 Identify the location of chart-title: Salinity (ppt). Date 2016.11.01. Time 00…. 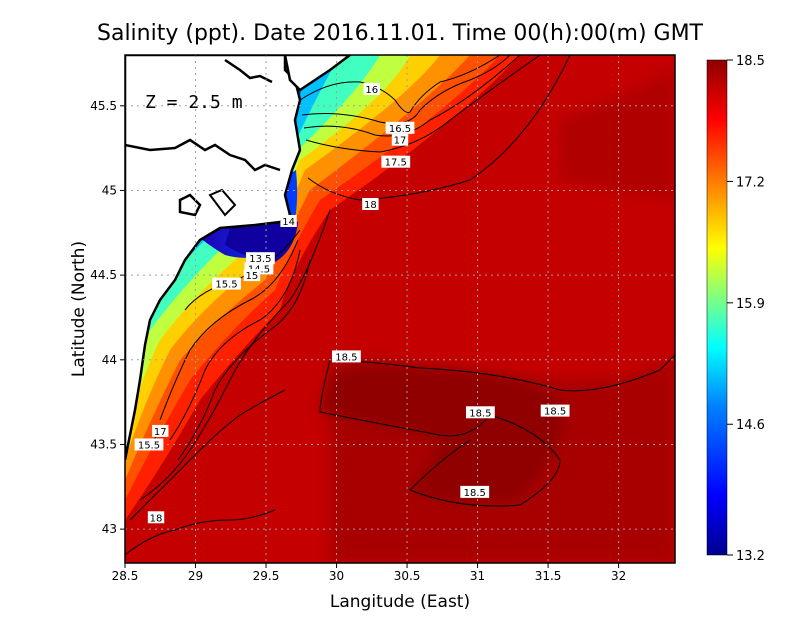
(400, 33).